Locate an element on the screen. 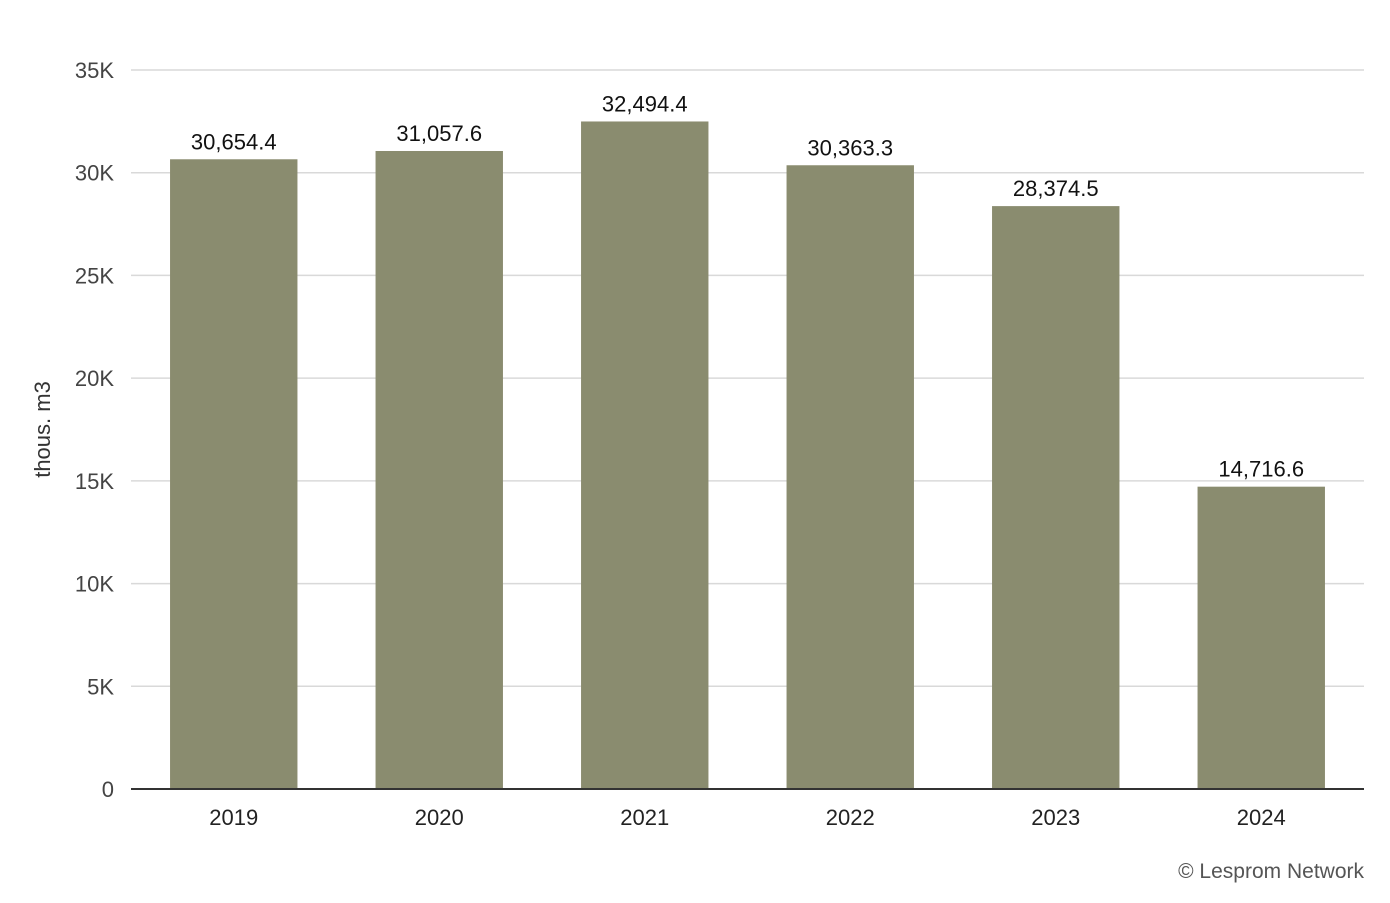 This screenshot has width=1390, height=903. x-axis: 2019 2020 2021 2022 2023 2024 is located at coordinates (747, 809).